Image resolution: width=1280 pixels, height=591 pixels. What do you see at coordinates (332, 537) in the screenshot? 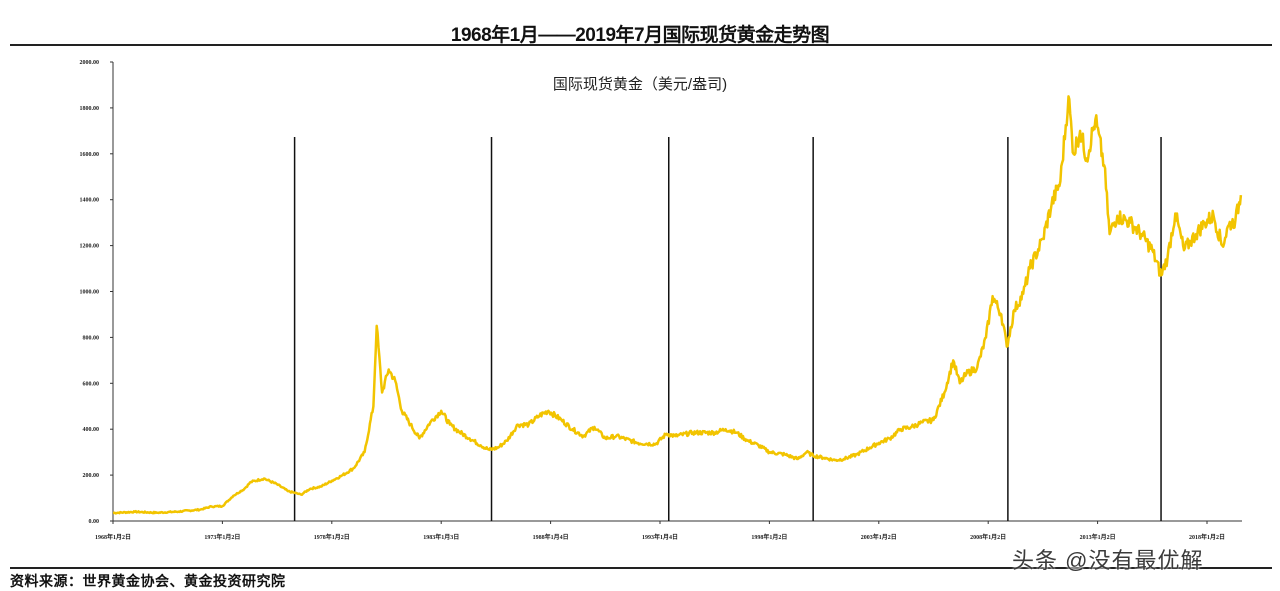
I see `x-tick-label: 1978年1月2日` at bounding box center [332, 537].